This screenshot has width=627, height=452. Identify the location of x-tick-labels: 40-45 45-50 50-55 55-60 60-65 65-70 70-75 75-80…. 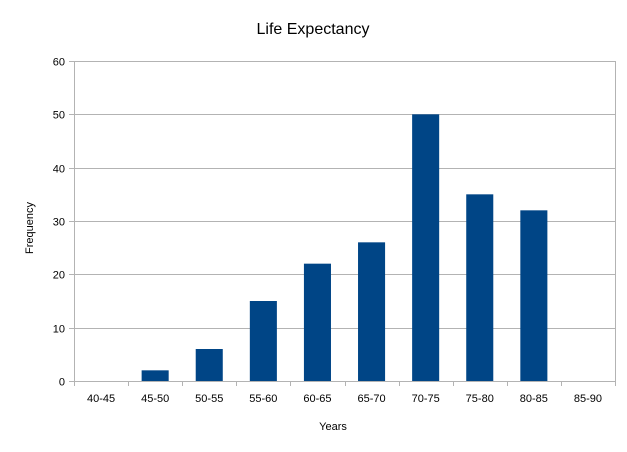
(344, 399).